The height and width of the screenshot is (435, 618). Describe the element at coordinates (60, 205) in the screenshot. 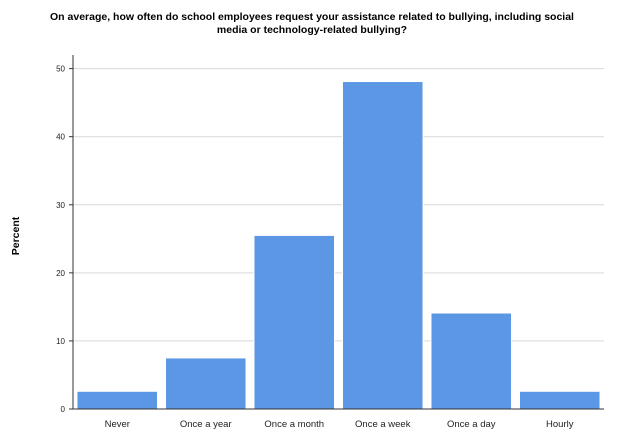

I see `y-tick-label-30: 30` at that location.